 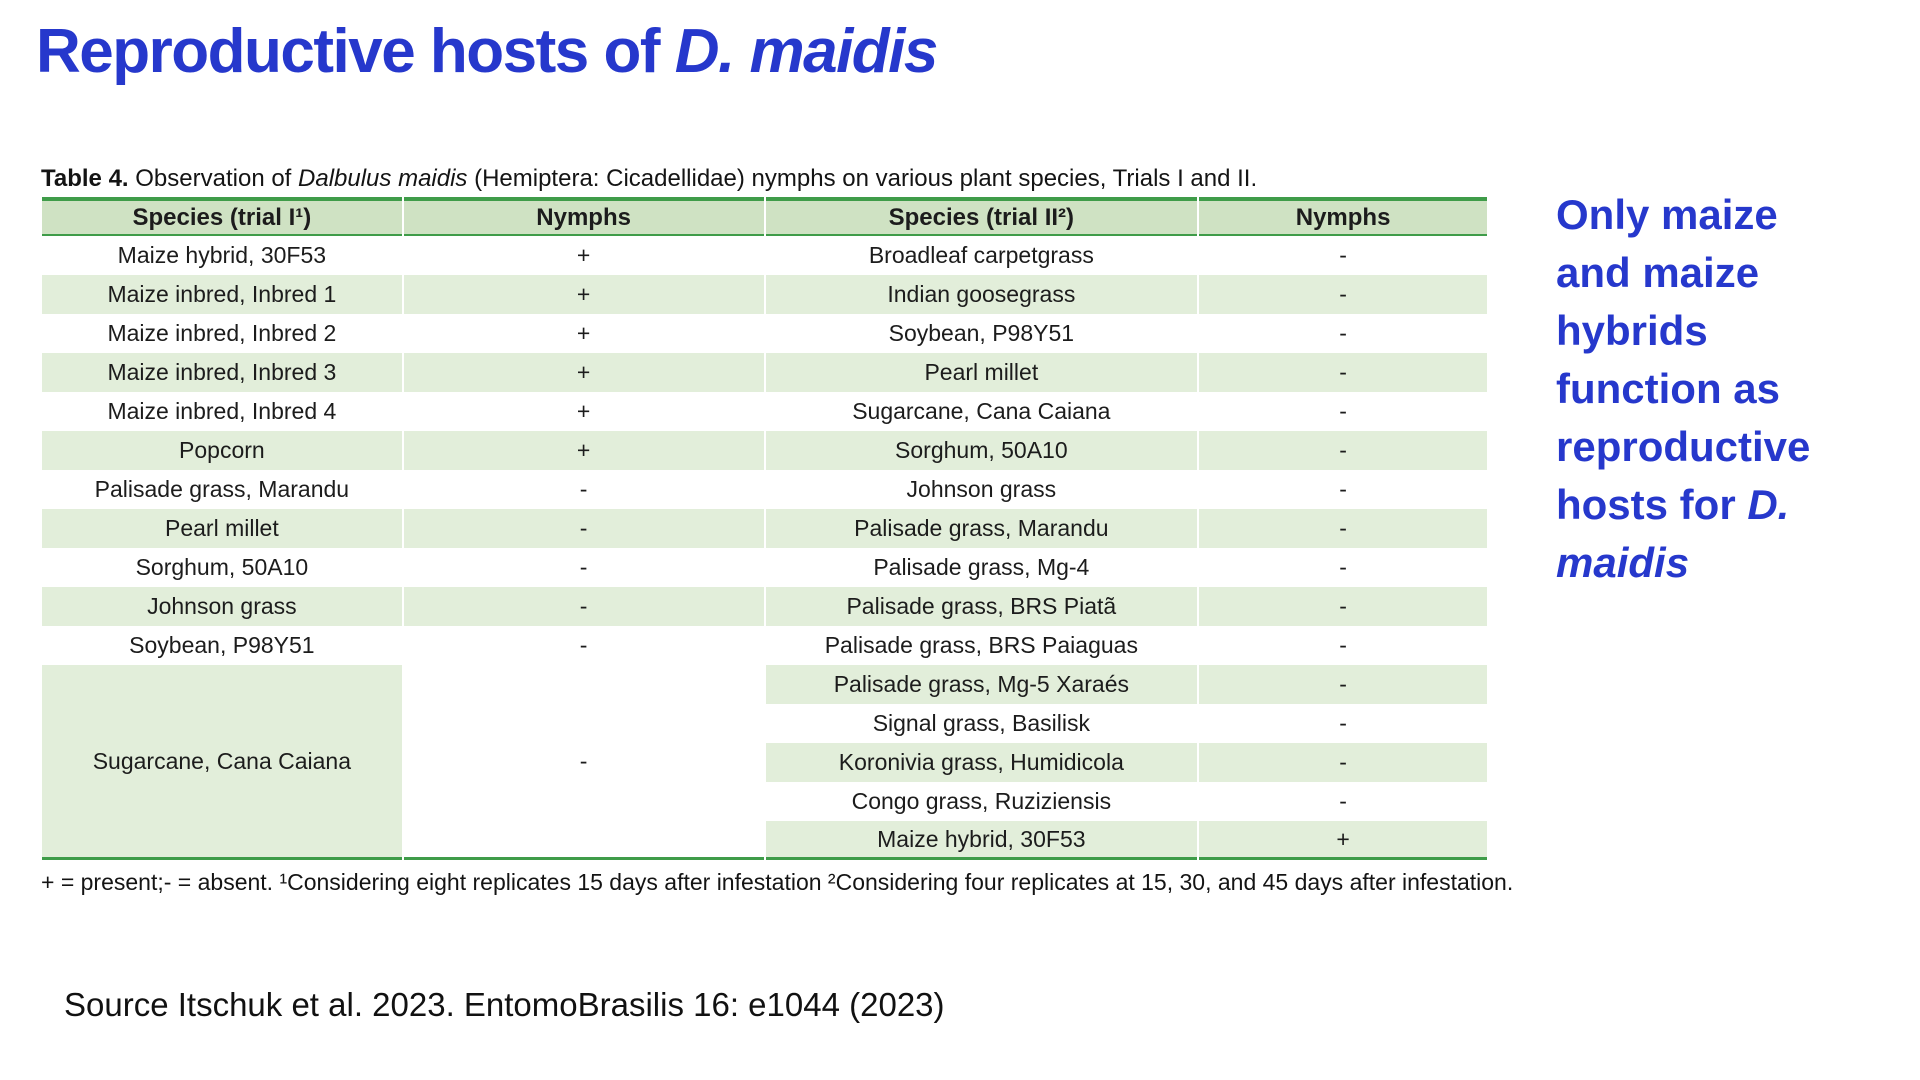 What do you see at coordinates (1667, 214) in the screenshot?
I see `key-message-text: Only maize` at bounding box center [1667, 214].